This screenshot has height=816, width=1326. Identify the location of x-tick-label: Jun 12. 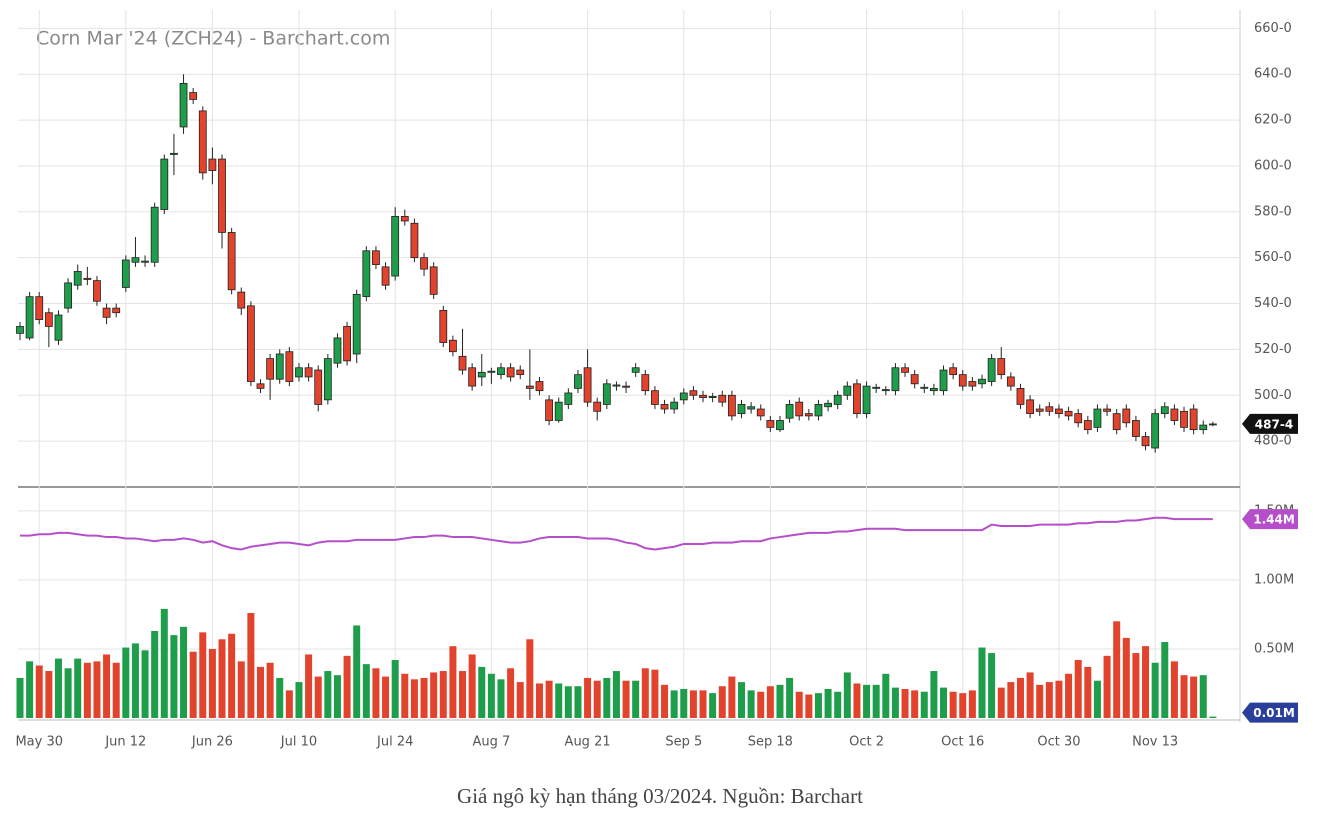
(125, 742).